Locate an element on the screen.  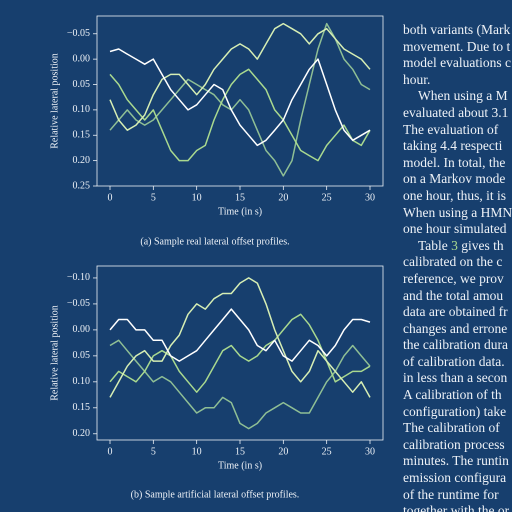
table-ref: 3 is located at coordinates (454, 245).